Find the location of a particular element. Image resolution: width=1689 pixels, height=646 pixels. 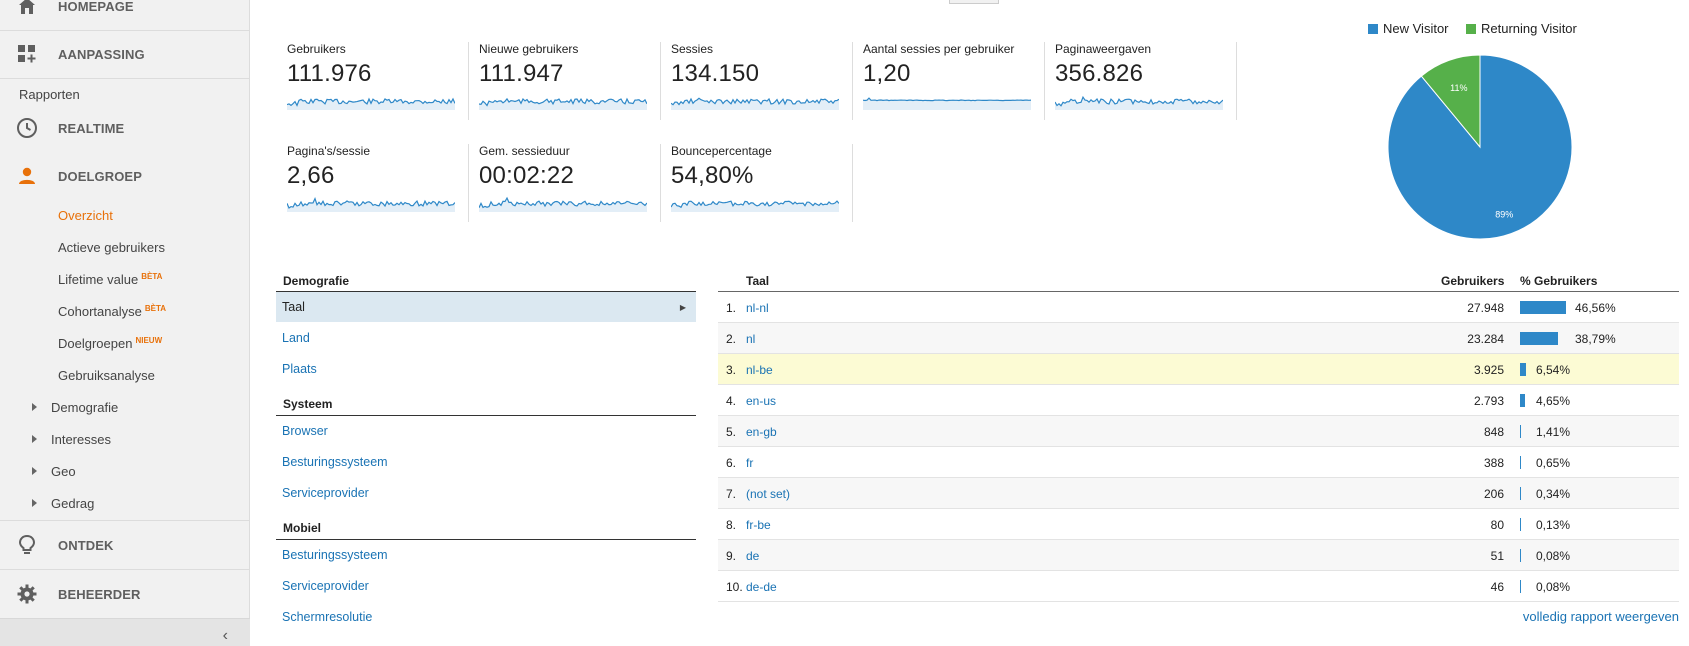

panel-item-browser: Browser is located at coordinates (486, 431).